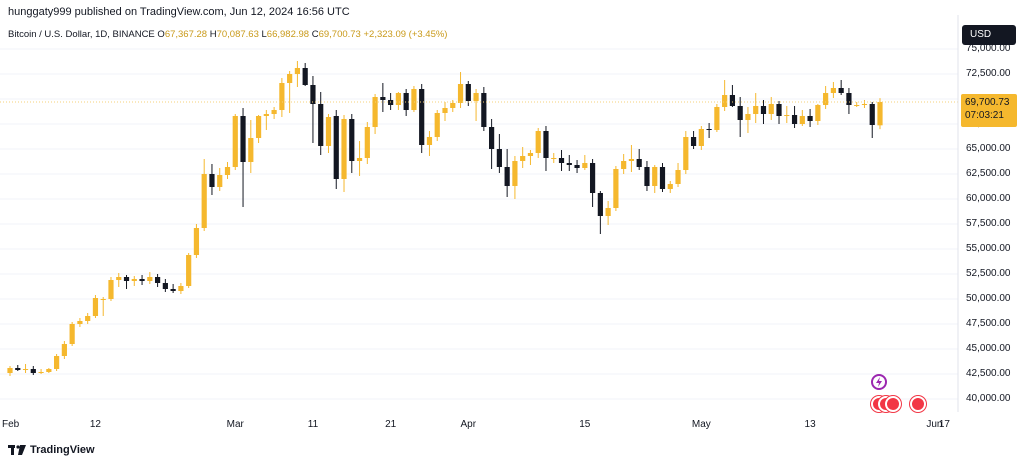 The width and height of the screenshot is (1024, 465). What do you see at coordinates (988, 148) in the screenshot?
I see `y-tick-label: 65,000.00` at bounding box center [988, 148].